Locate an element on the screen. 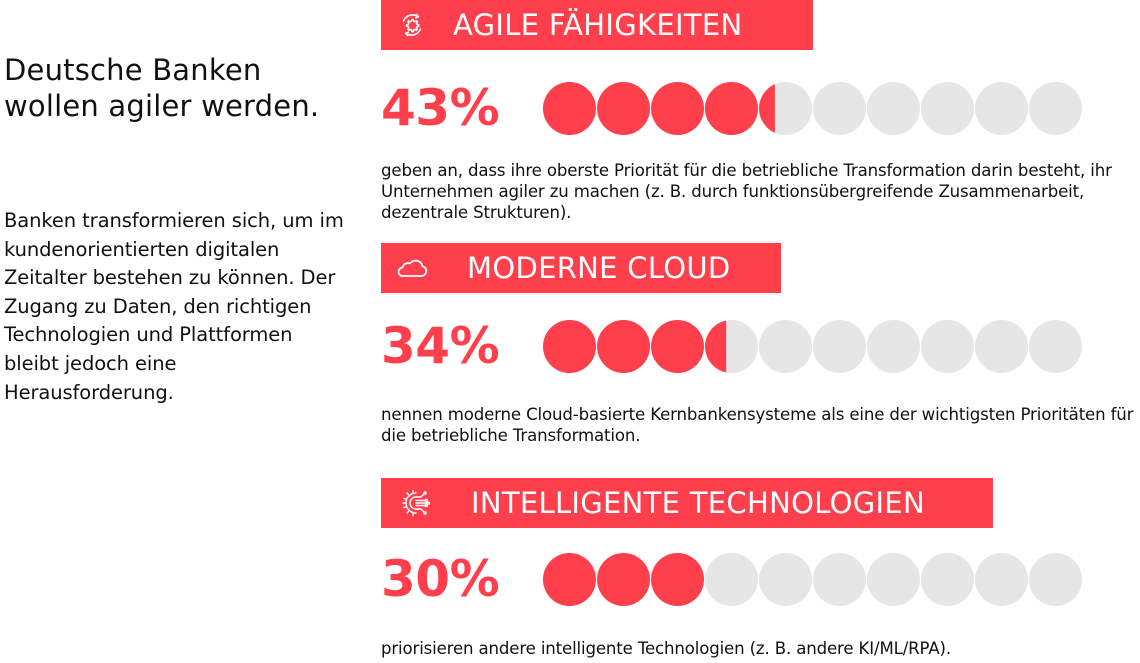  section-banner-agile: AGILE FÄHIGKEITEN is located at coordinates (597, 25).